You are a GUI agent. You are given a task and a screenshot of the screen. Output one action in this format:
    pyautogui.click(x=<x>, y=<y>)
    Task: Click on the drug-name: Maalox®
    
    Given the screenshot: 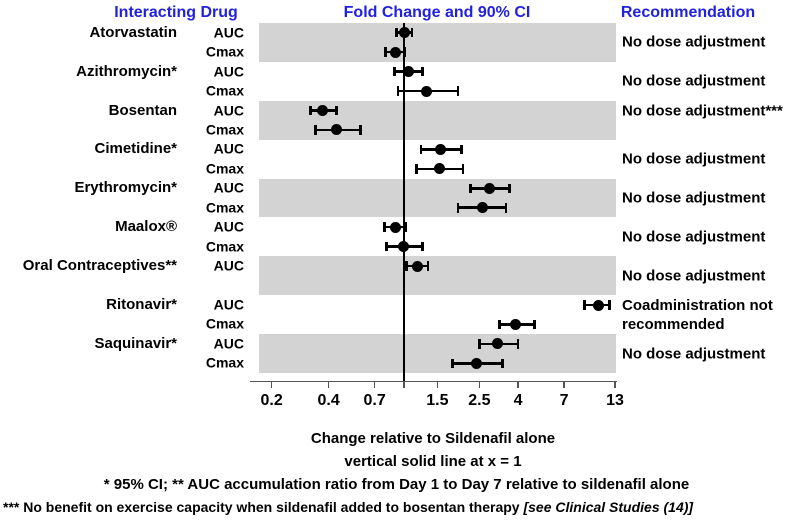 What is the action you would take?
    pyautogui.click(x=146, y=227)
    